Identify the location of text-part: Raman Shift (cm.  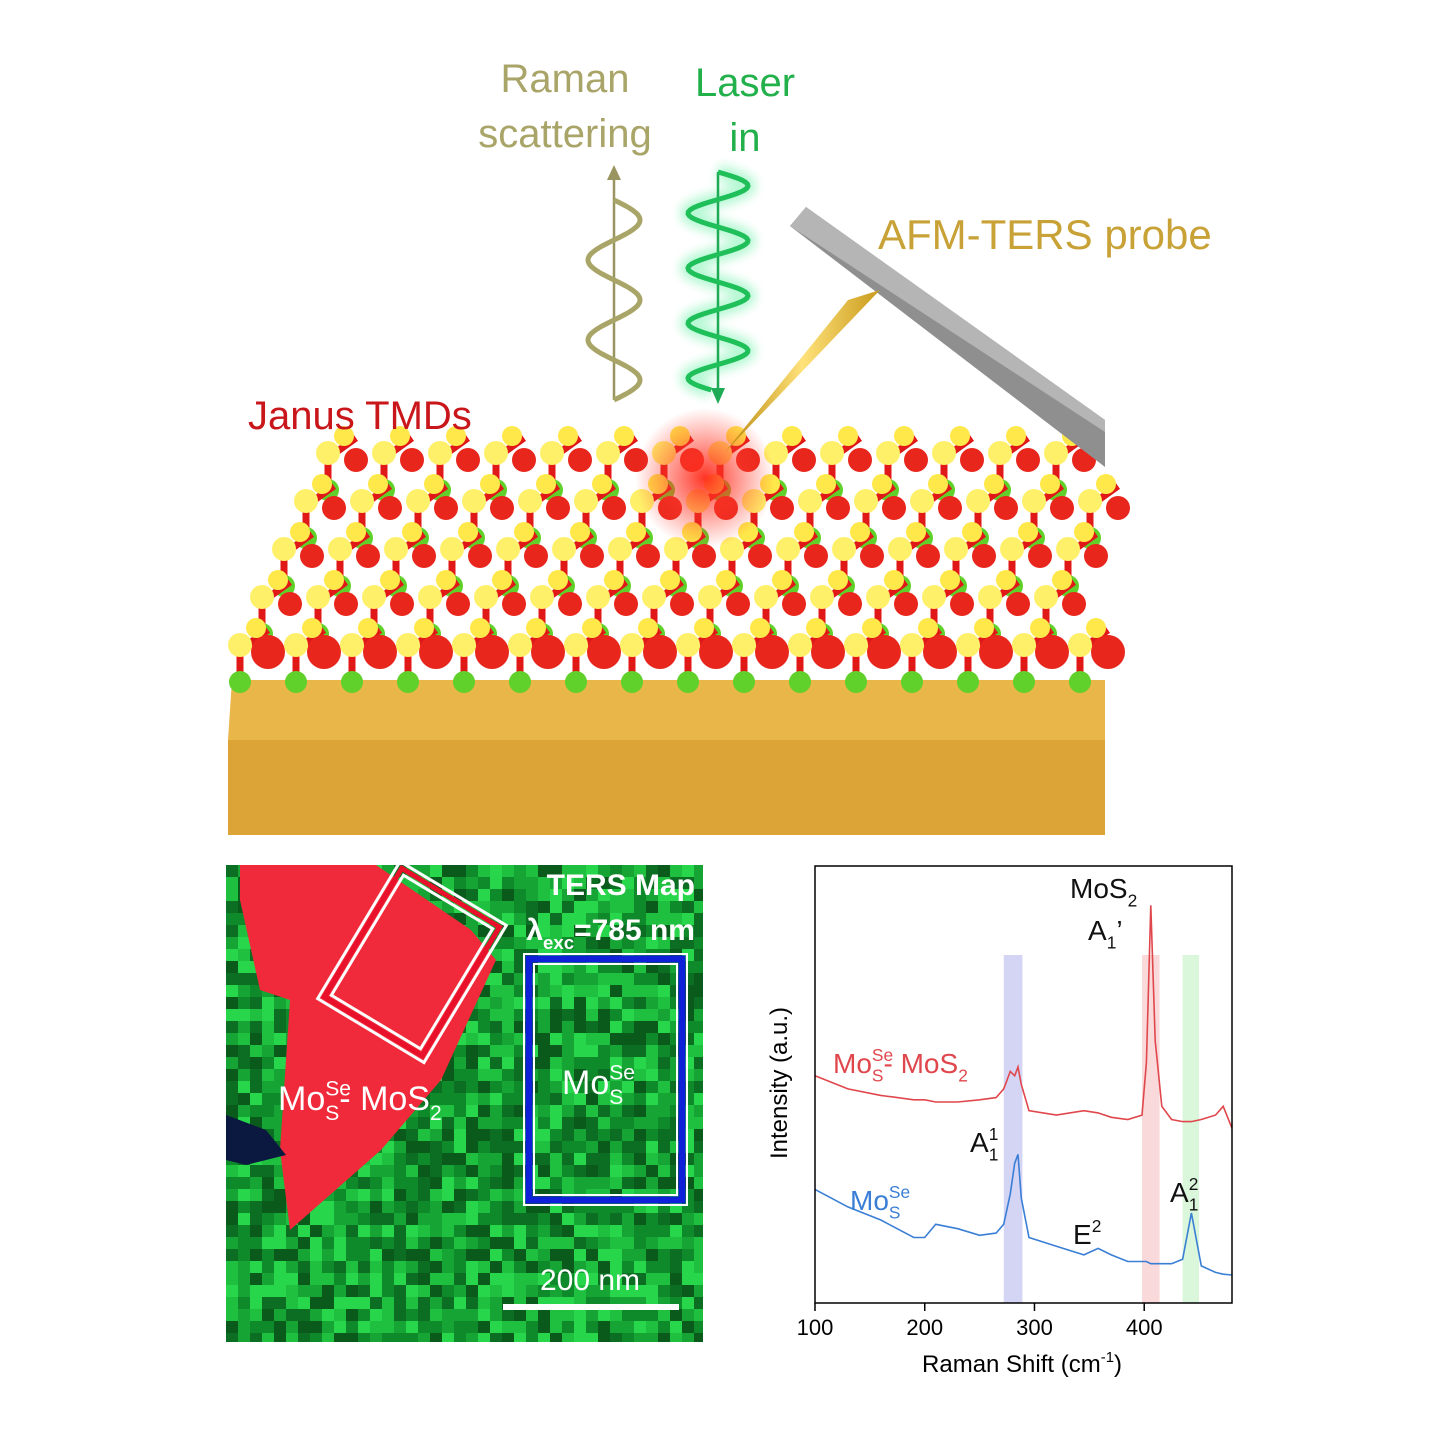
(1011, 1364).